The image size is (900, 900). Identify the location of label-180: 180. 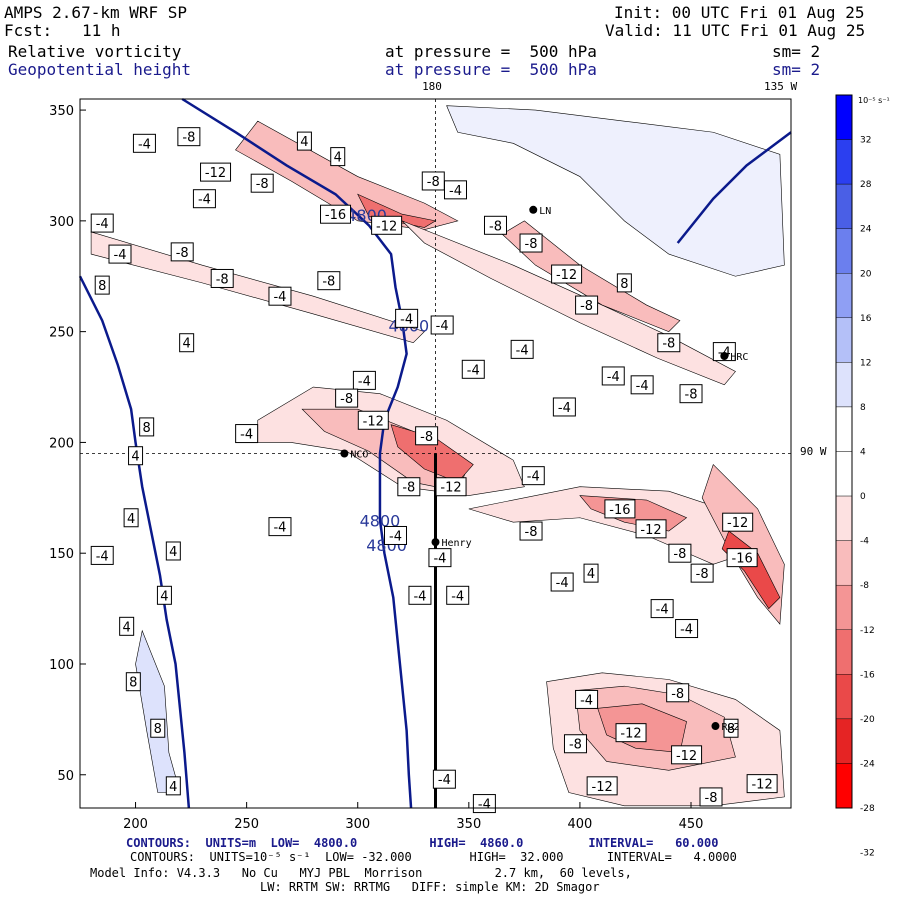
(432, 86).